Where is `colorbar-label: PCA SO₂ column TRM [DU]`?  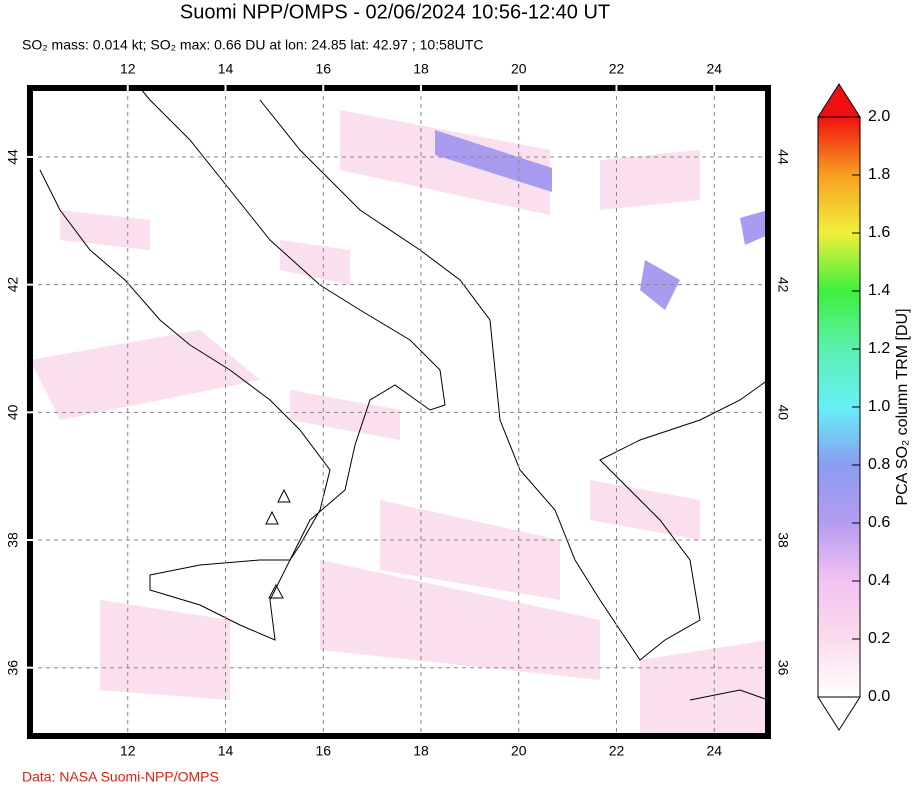 colorbar-label: PCA SO₂ column TRM [DU] is located at coordinates (902, 406).